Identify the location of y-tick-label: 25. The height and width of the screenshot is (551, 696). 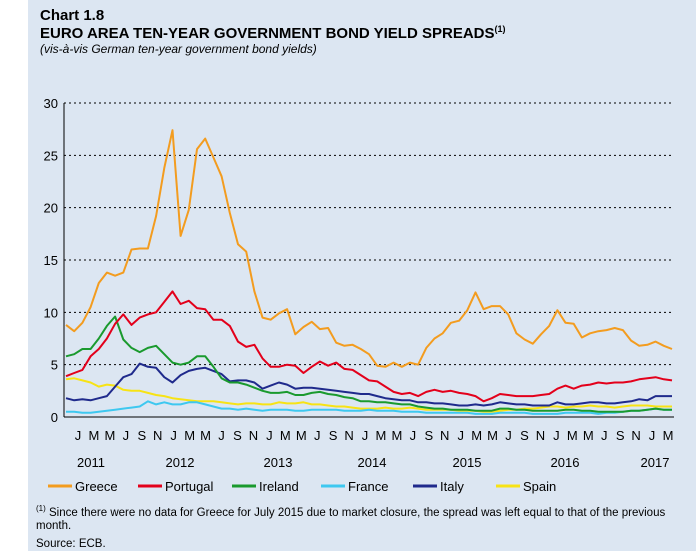
(51, 155).